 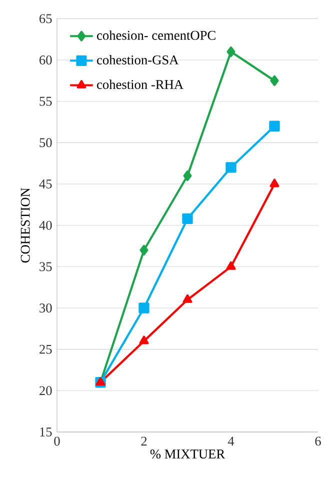 What do you see at coordinates (25, 225) in the screenshot?
I see `y-axis-title: COHESTION` at bounding box center [25, 225].